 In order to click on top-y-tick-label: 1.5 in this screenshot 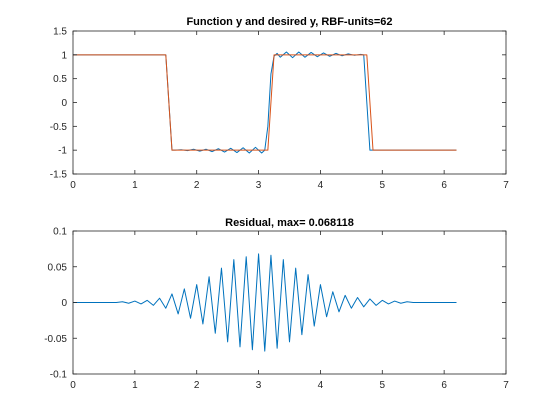, I will do `click(60, 32)`.